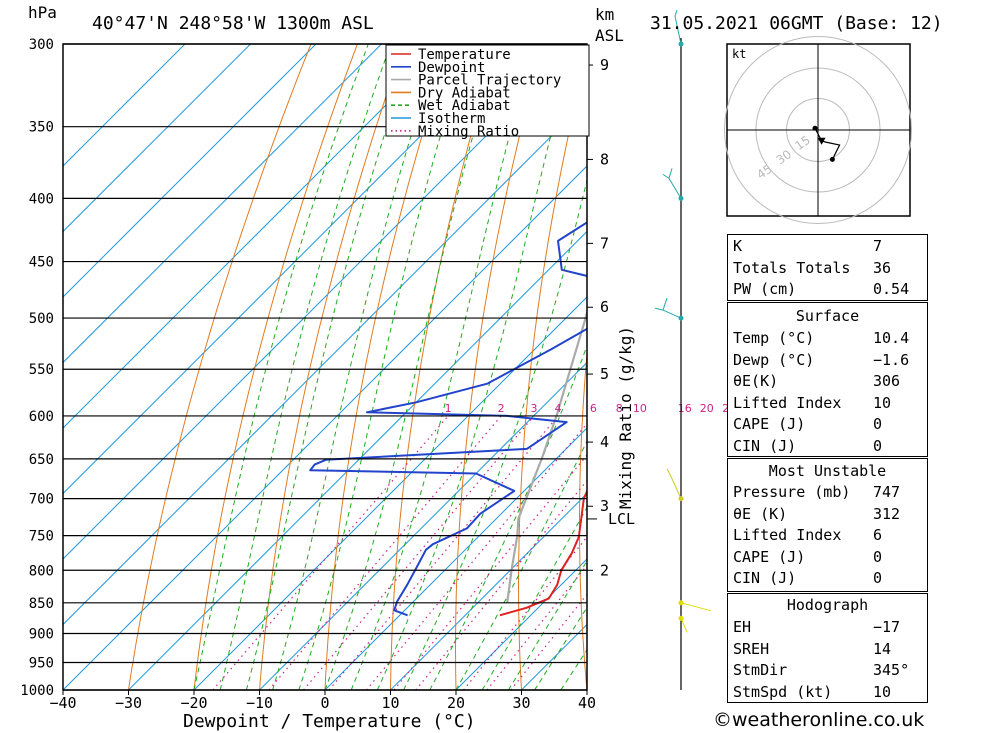  I want to click on row-value: 0.54, so click(891, 289).